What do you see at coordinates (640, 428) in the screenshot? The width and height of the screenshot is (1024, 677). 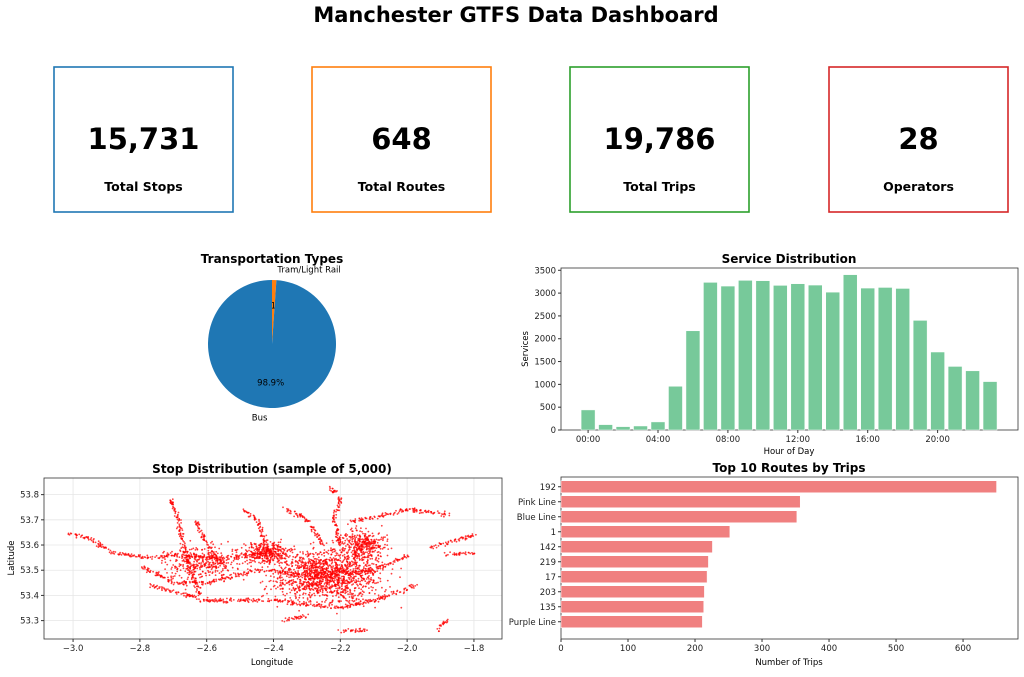 I see `bar-03:00` at bounding box center [640, 428].